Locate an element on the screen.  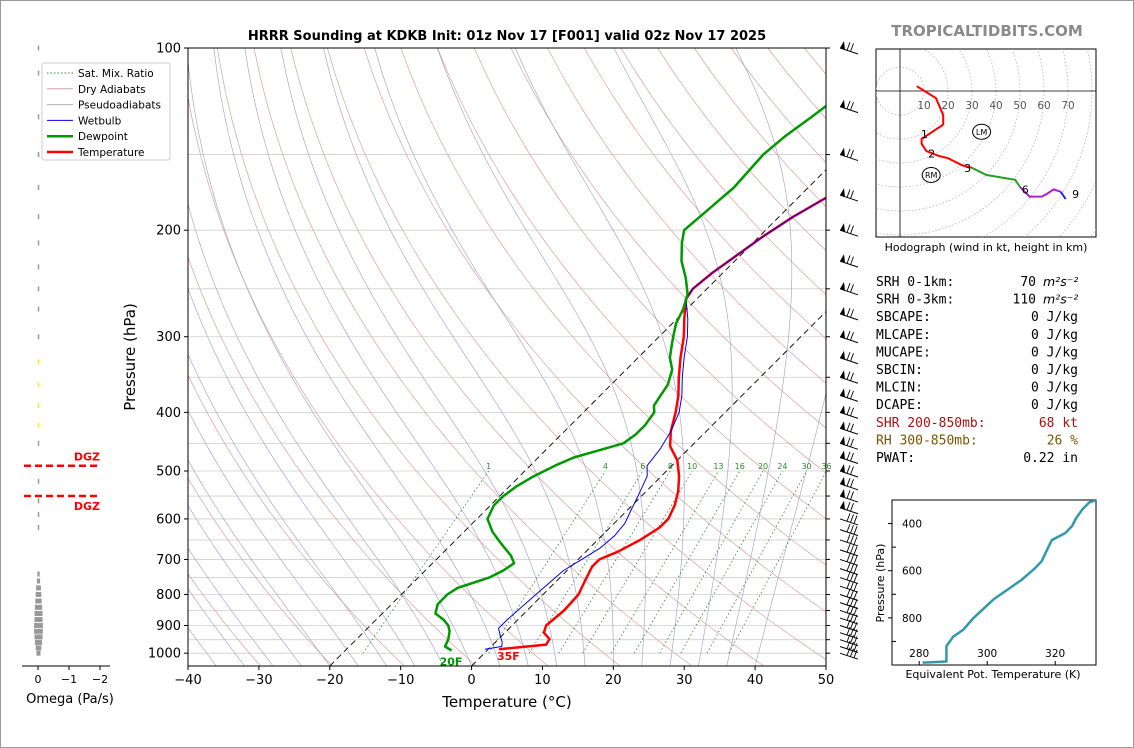
index-label: RH 300-850mb: is located at coordinates (927, 440).